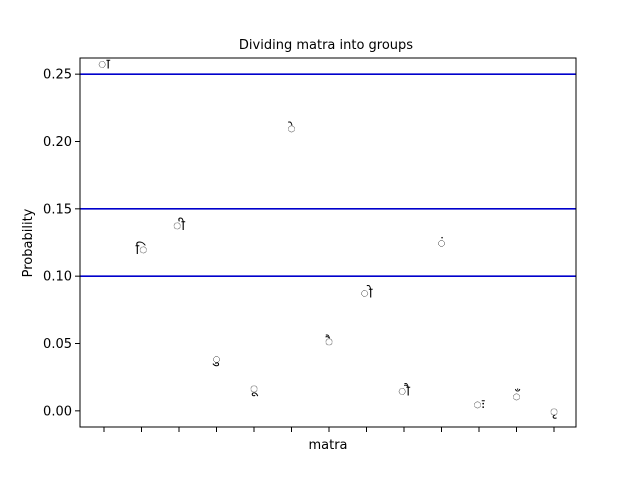 The image size is (640, 480). What do you see at coordinates (61, 243) in the screenshot?
I see `y-axis: 0.00 0.05 0.10 0.15 0.20 0.25` at bounding box center [61, 243].